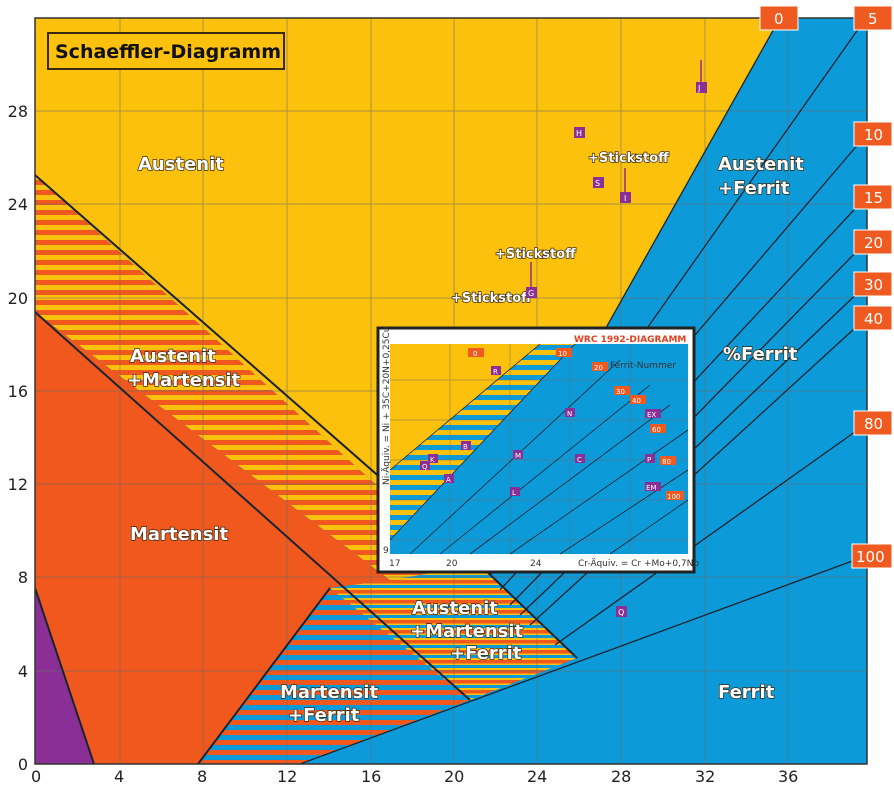 This screenshot has height=787, width=894. Describe the element at coordinates (540, 431) in the screenshot. I see `inset-points: R M B N K Q A C P L EM EX` at that location.